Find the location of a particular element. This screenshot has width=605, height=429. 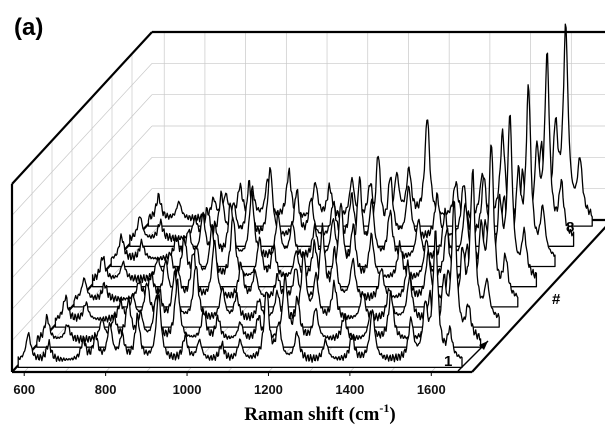

x-tick-label: 1000 is located at coordinates (187, 389).